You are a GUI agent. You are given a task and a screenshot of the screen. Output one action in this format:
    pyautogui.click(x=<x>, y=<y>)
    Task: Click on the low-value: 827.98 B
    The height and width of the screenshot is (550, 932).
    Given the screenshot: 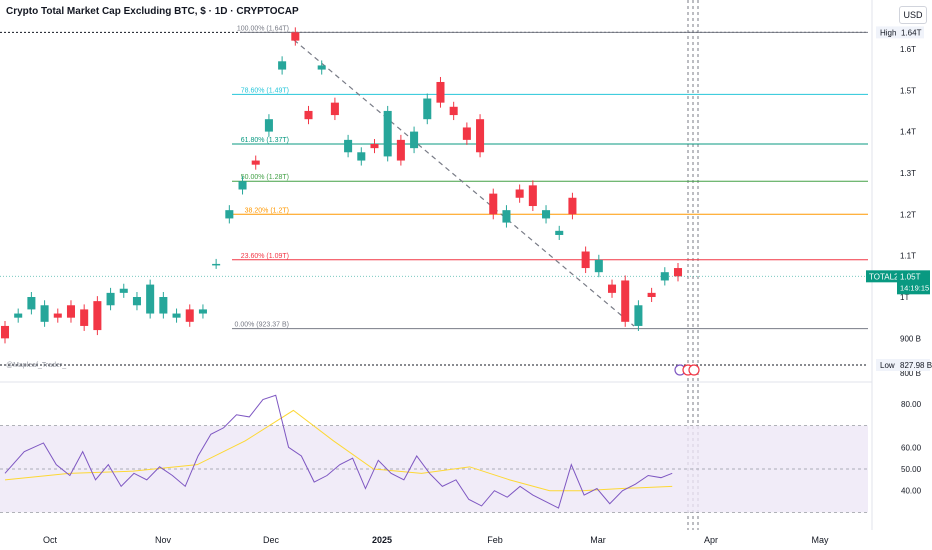 What is the action you would take?
    pyautogui.click(x=916, y=365)
    